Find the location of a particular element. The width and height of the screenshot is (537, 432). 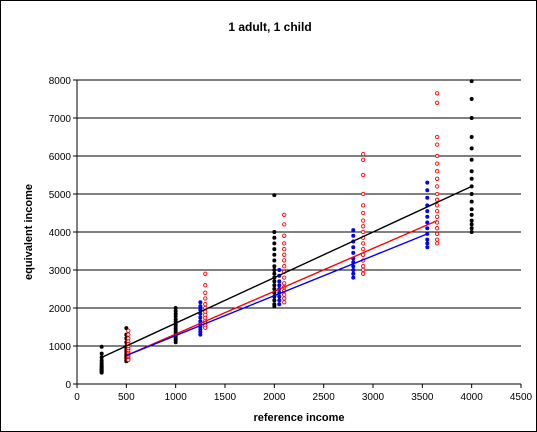

x-tick-label: 0 is located at coordinates (77, 397).